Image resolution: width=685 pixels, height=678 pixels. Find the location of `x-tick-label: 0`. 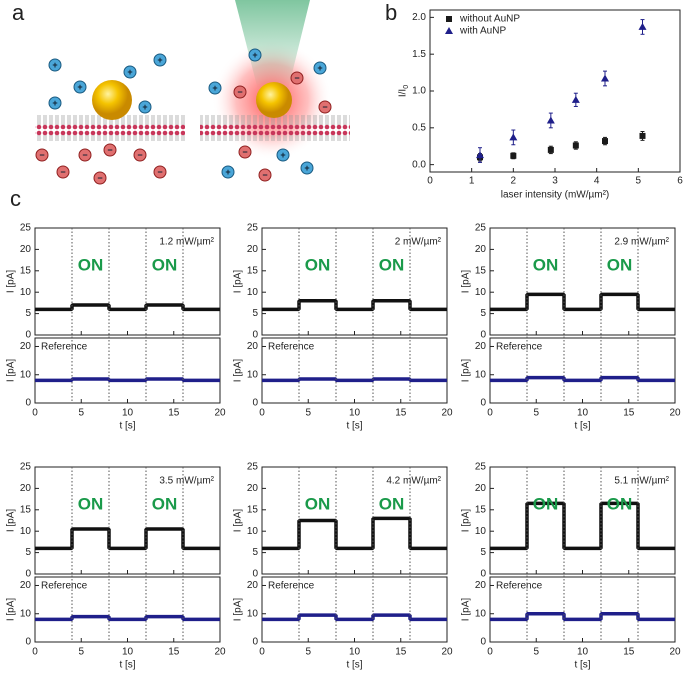

x-tick-label: 0 is located at coordinates (430, 181).